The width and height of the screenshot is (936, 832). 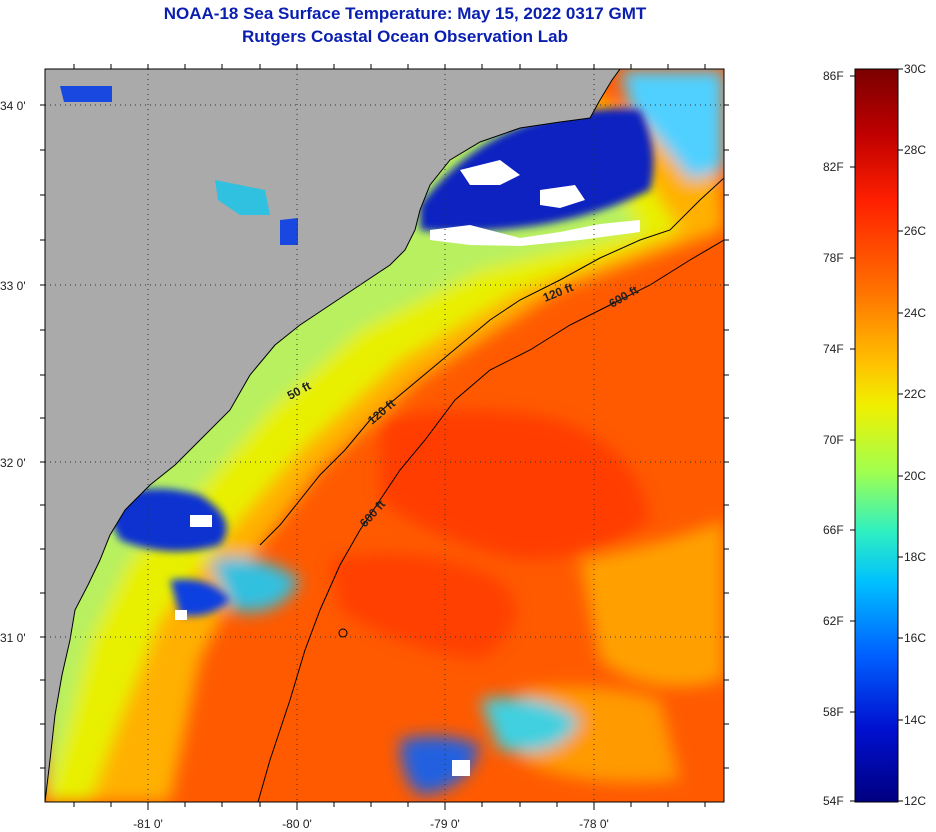 What do you see at coordinates (915, 150) in the screenshot?
I see `cb-c-28: 28C` at bounding box center [915, 150].